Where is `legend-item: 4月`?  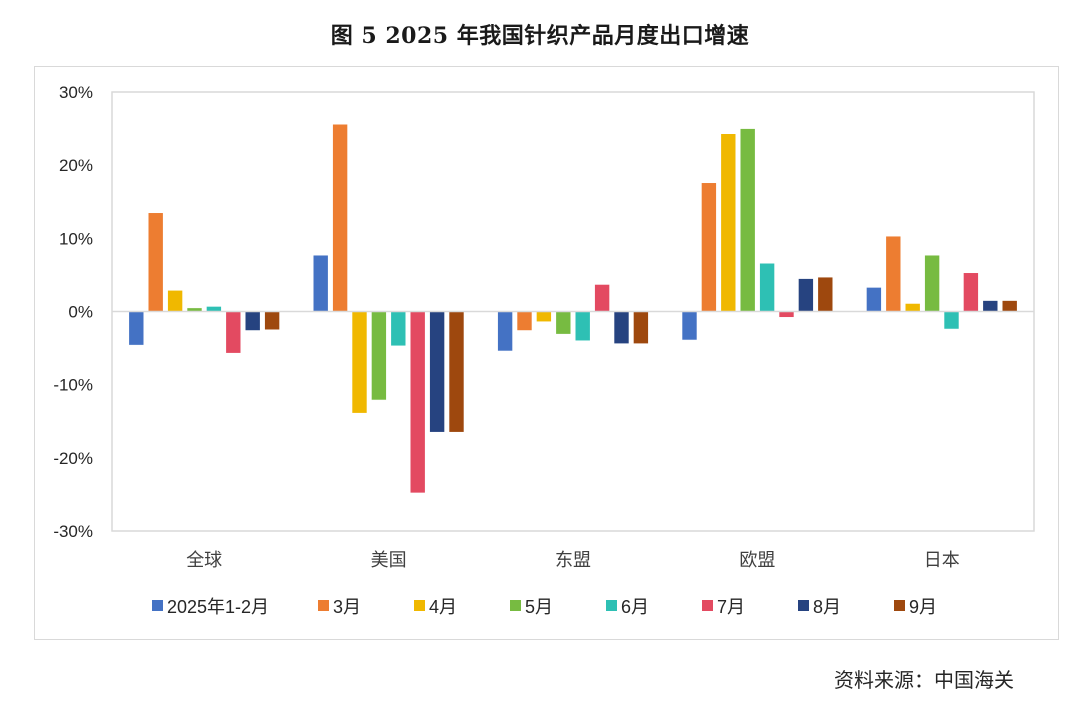
legend-item: 4月 is located at coordinates (435, 607).